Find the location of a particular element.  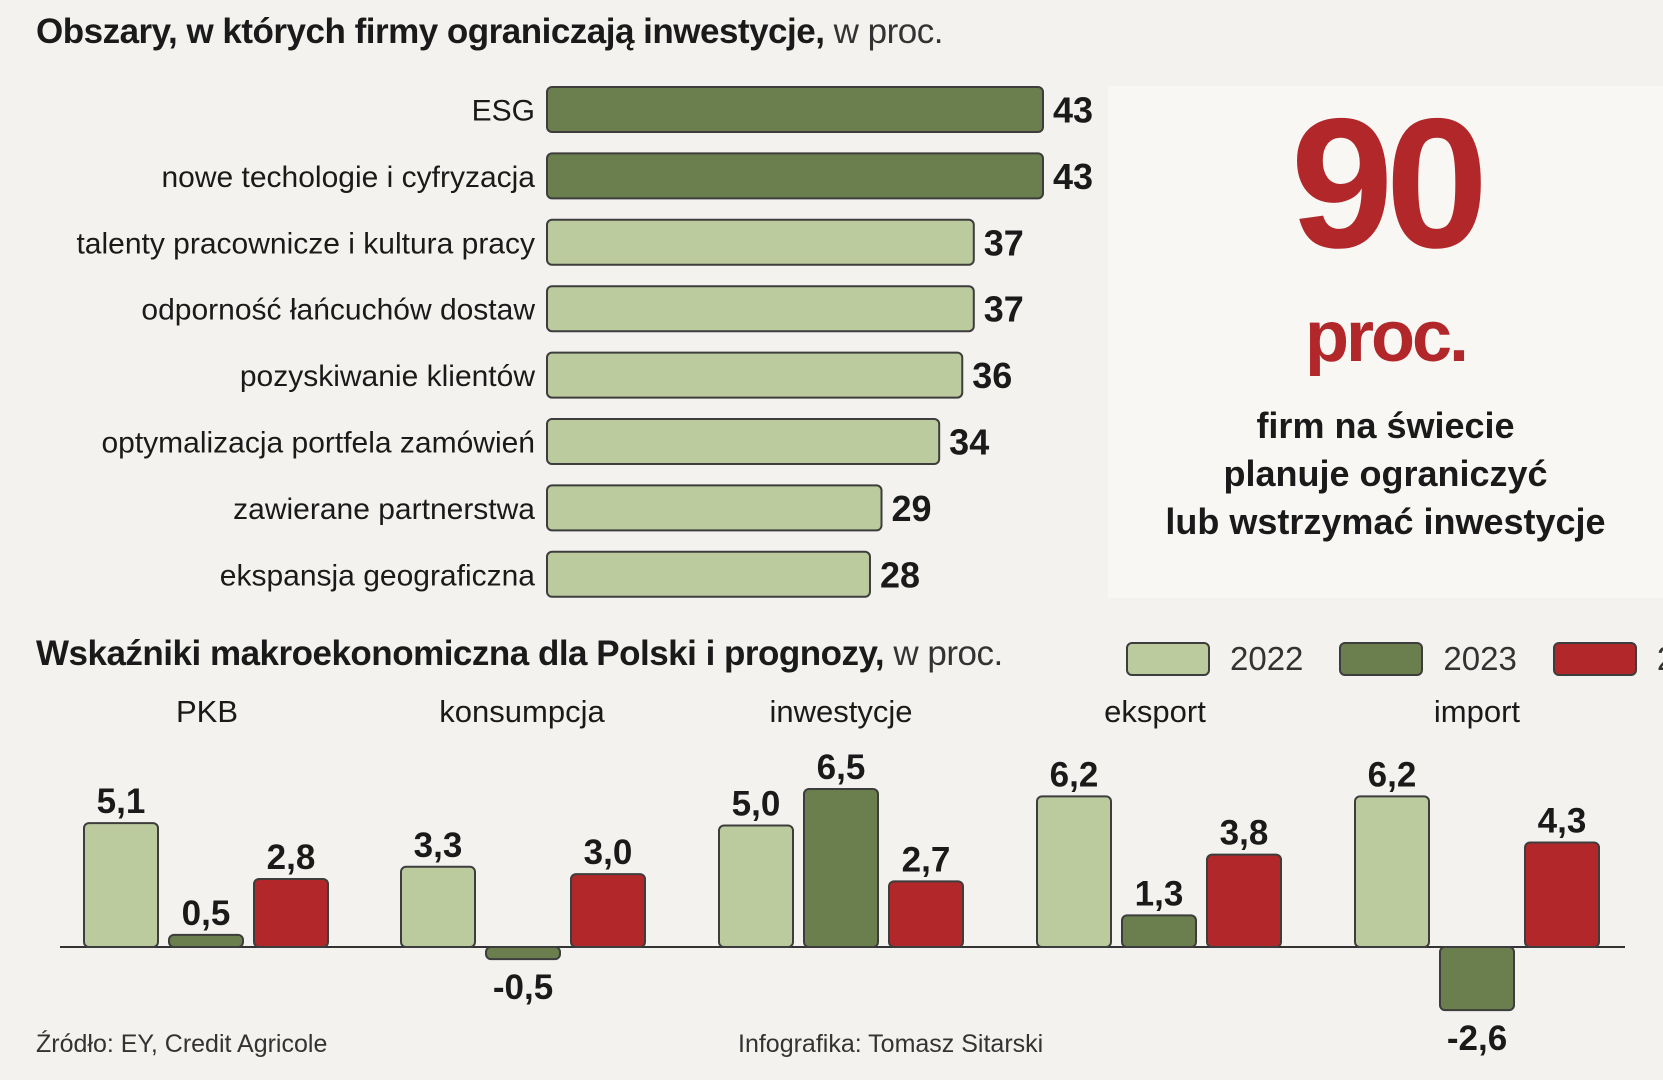

bar-inwestycje-2024 is located at coordinates (926, 914).